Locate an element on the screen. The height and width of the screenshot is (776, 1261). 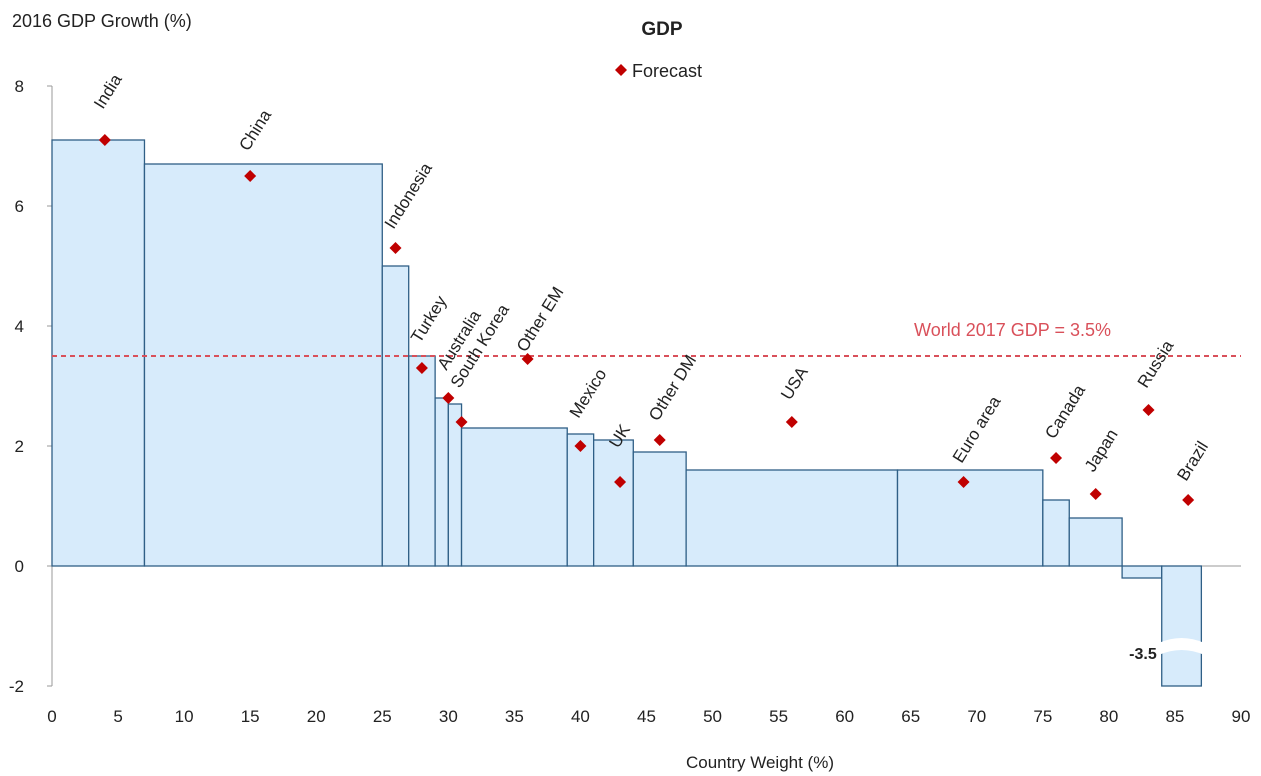
y-axis-title: 2016 GDP Growth (%) is located at coordinates (102, 21).